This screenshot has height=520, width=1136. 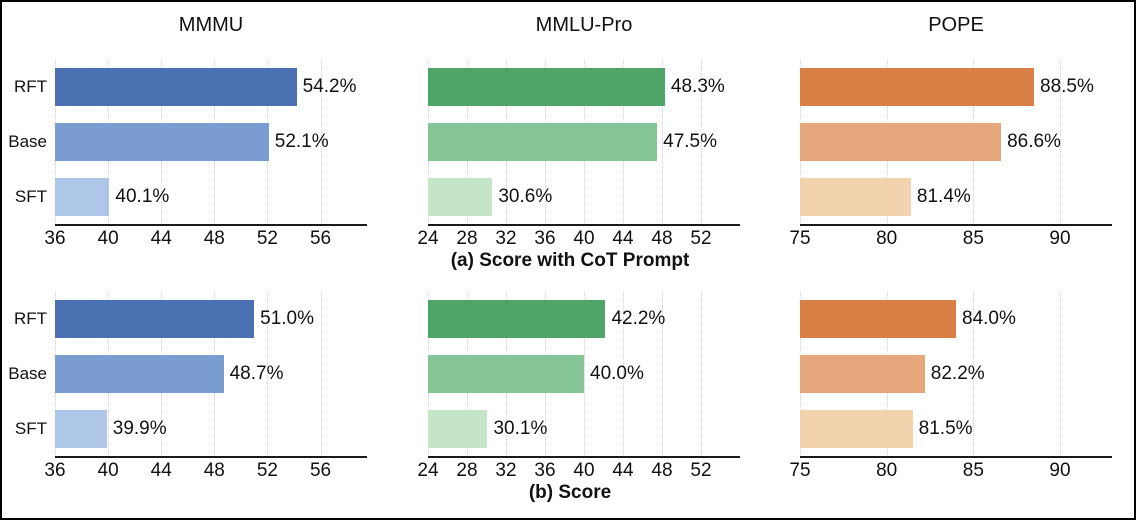 What do you see at coordinates (81, 428) in the screenshot?
I see `bar-mmmu-b-sft` at bounding box center [81, 428].